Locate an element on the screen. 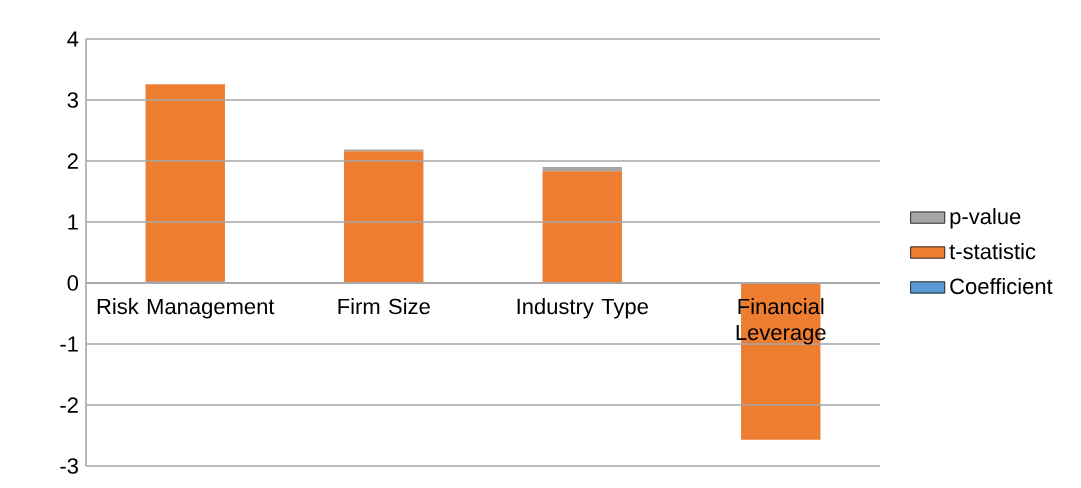 The width and height of the screenshot is (1081, 488). y-tick-label: -3 is located at coordinates (69, 466).